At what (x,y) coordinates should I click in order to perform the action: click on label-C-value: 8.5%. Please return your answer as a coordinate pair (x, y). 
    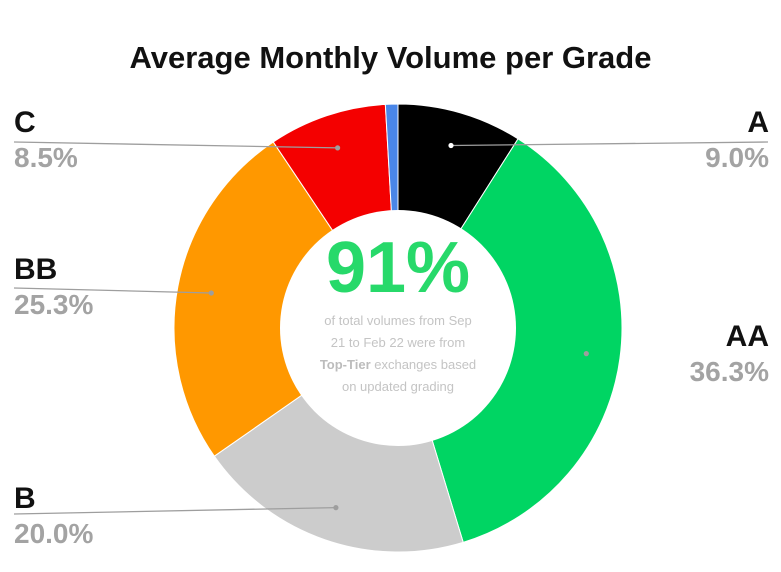
    Looking at the image, I should click on (46, 157).